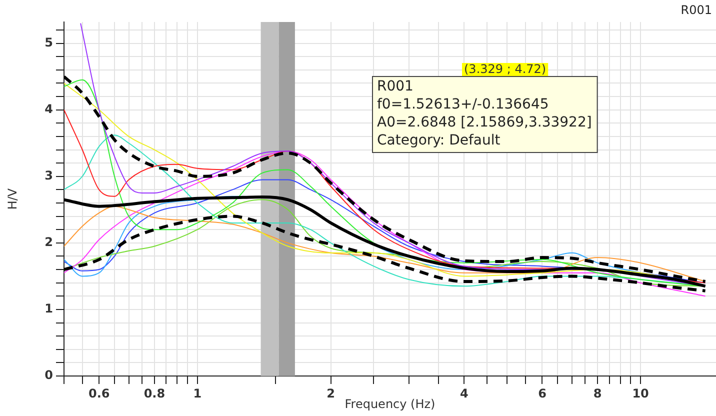 The width and height of the screenshot is (716, 416). I want to click on x-tick-label: 6, so click(542, 393).